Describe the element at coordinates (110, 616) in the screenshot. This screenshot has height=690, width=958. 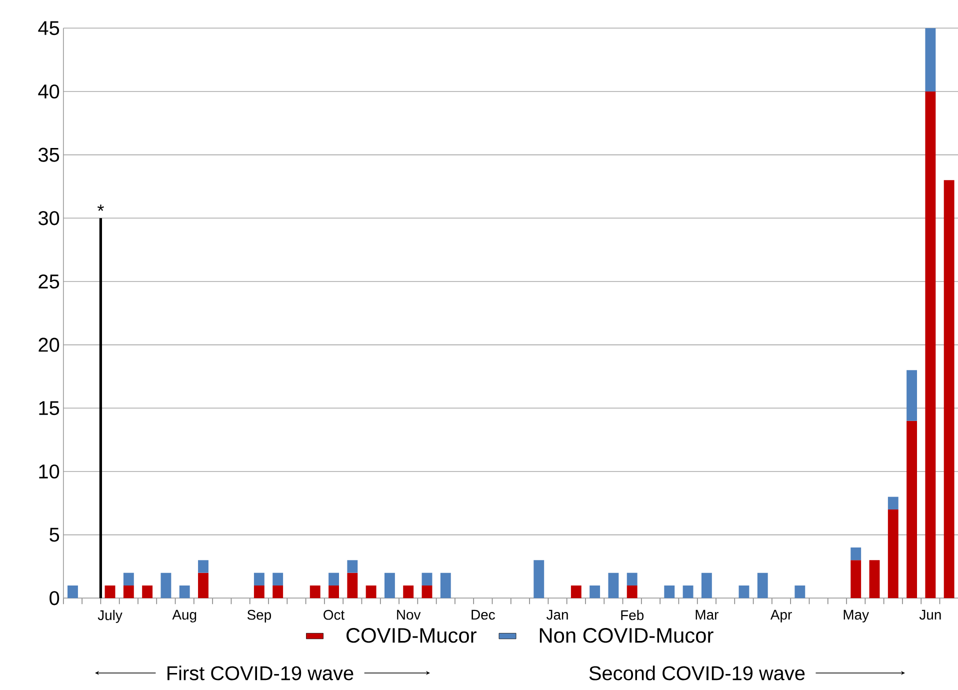
I see `x-tick-label: July` at that location.